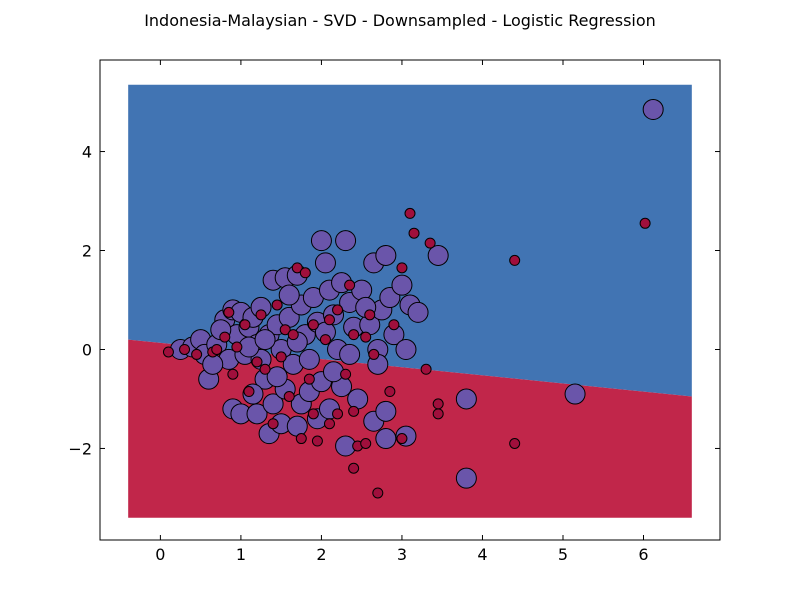  I want to click on y-tick-label: −2, so click(80, 448).